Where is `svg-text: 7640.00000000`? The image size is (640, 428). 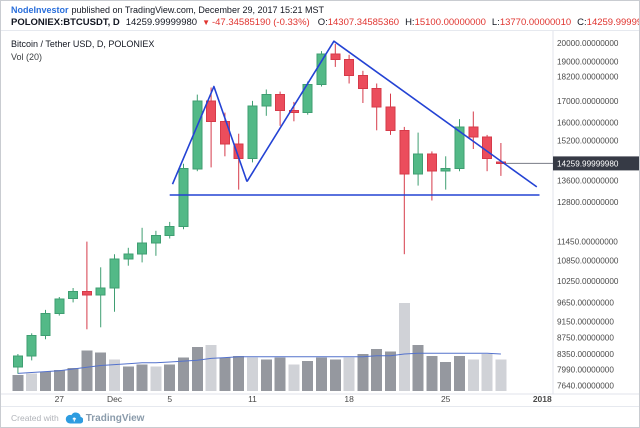
svg-text: 7640.00000000 is located at coordinates (585, 386).